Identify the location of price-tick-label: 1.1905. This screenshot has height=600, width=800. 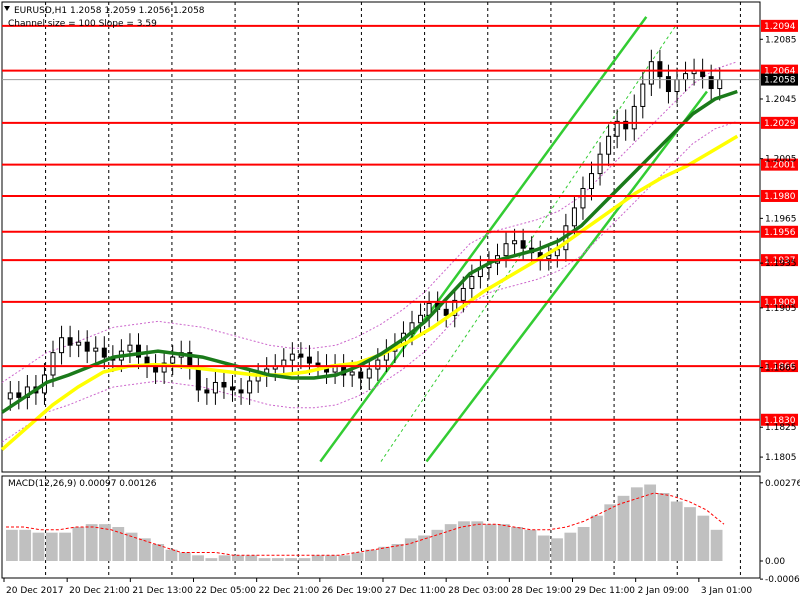
(781, 309).